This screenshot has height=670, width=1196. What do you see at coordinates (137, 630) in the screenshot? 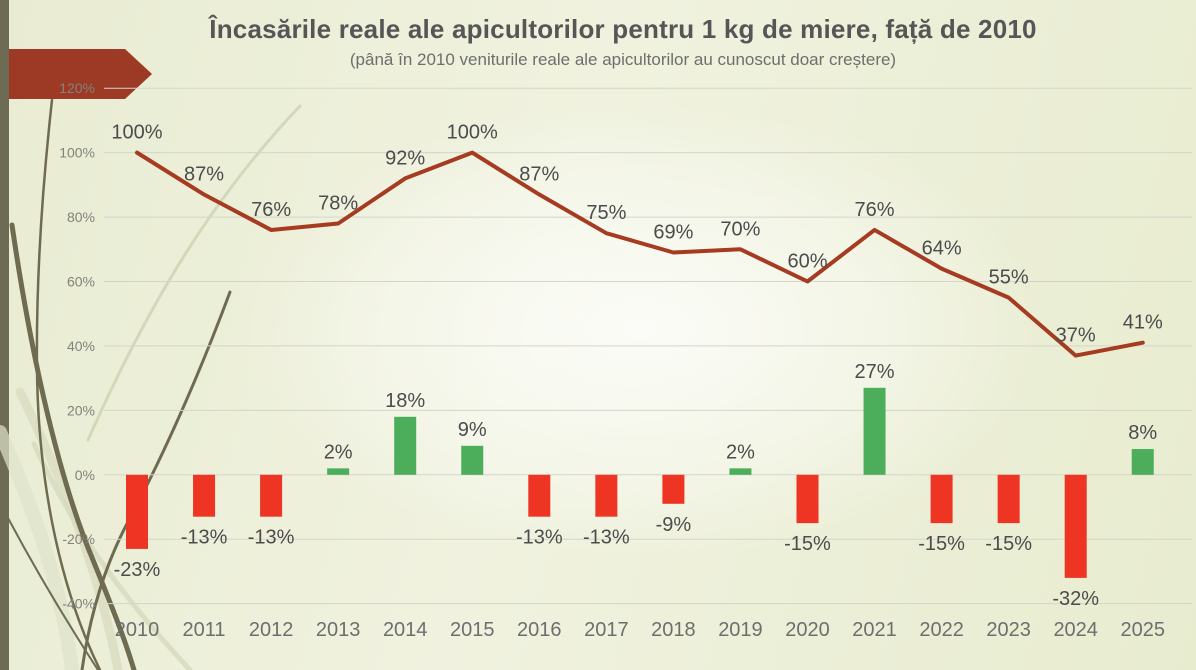
I see `x-axis-label-2010: 2010` at bounding box center [137, 630].